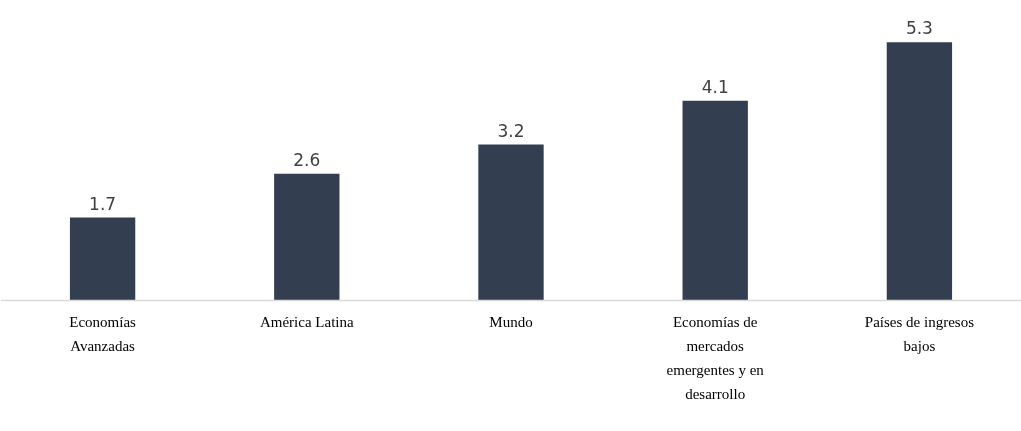 The height and width of the screenshot is (431, 1021). I want to click on x-tick-label: Mundo, so click(511, 322).